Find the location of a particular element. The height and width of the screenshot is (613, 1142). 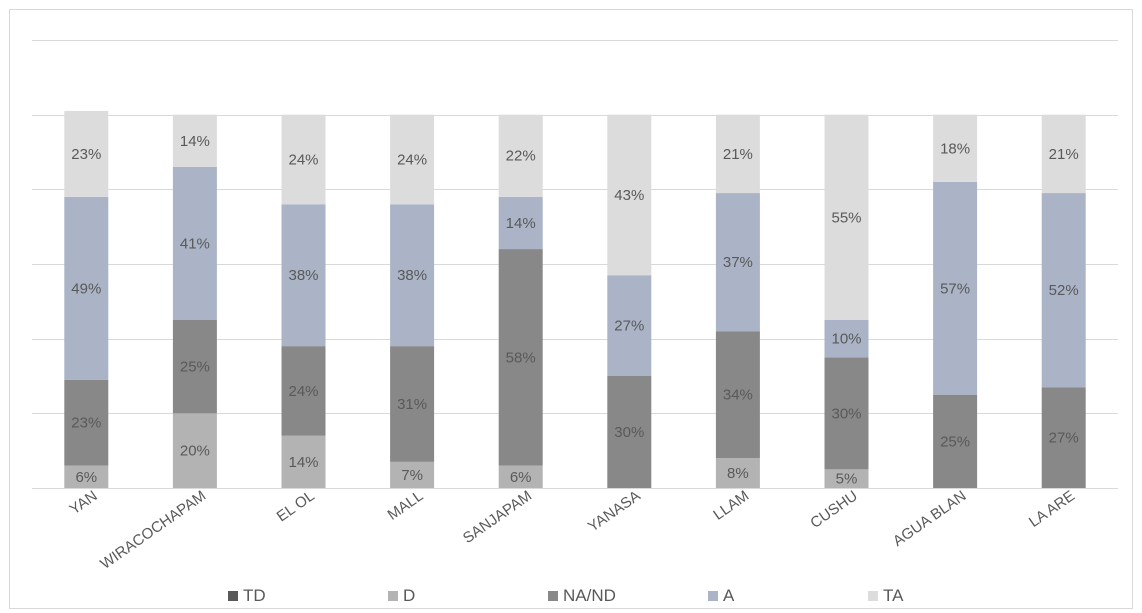

data-label: 52% is located at coordinates (1064, 290).